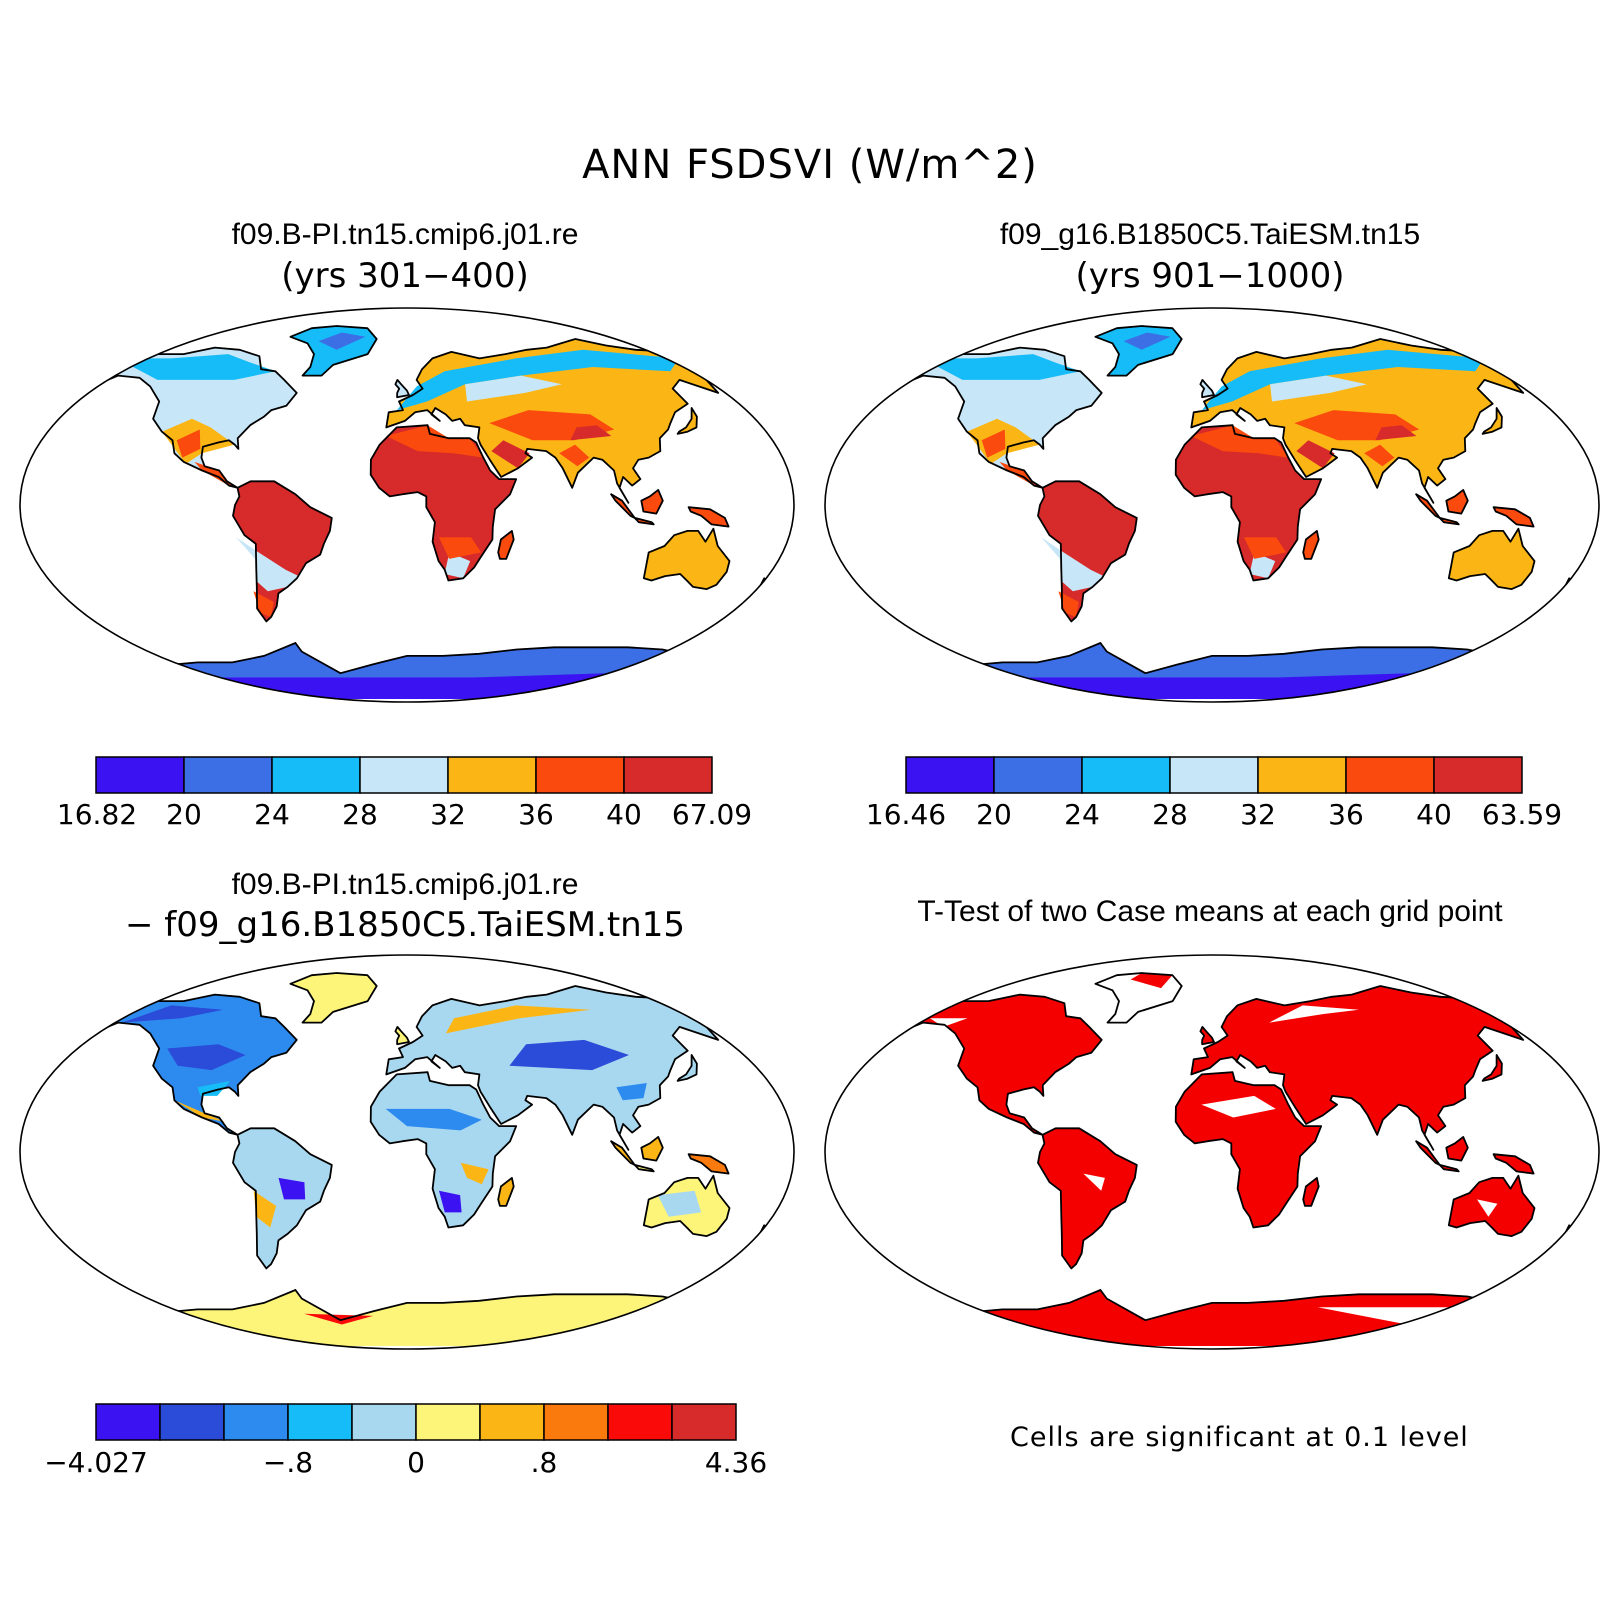 The width and height of the screenshot is (1620, 1620). I want to click on coastline-newZealand, so click(758, 1238).